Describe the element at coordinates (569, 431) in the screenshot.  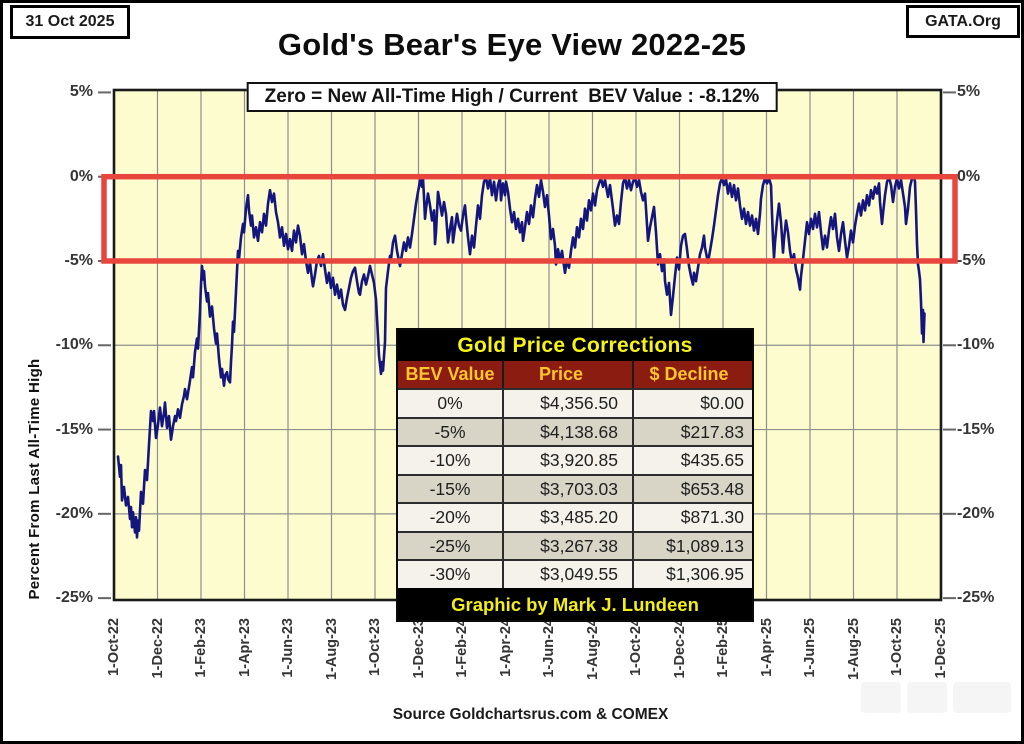
I see `table-cell: $4,138.68` at that location.